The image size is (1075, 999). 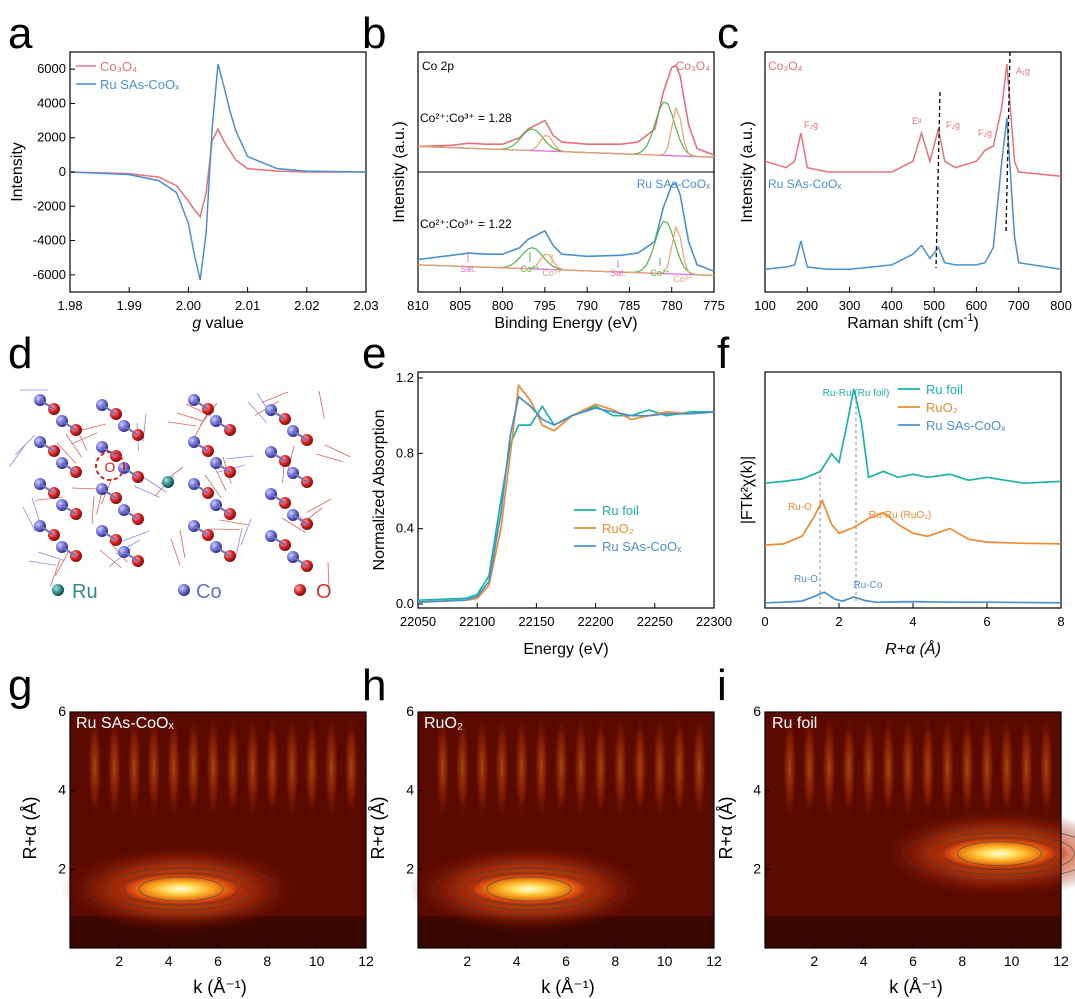 I want to click on o-legend-label: O, so click(x=324, y=592).